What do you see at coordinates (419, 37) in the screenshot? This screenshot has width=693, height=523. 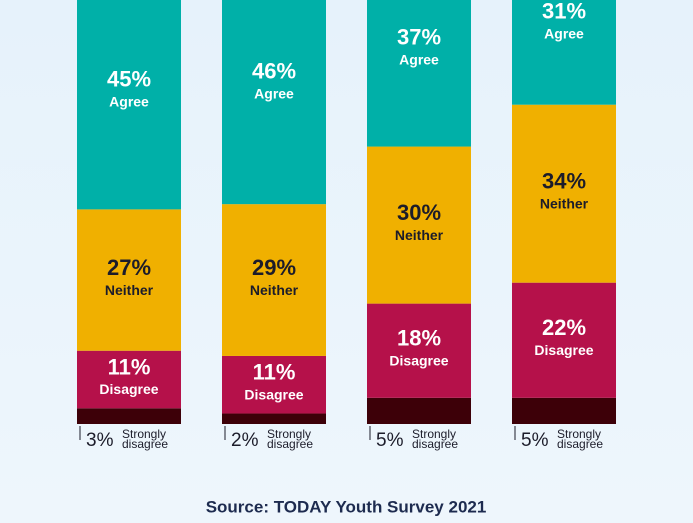 I see `value-label: 37%` at bounding box center [419, 37].